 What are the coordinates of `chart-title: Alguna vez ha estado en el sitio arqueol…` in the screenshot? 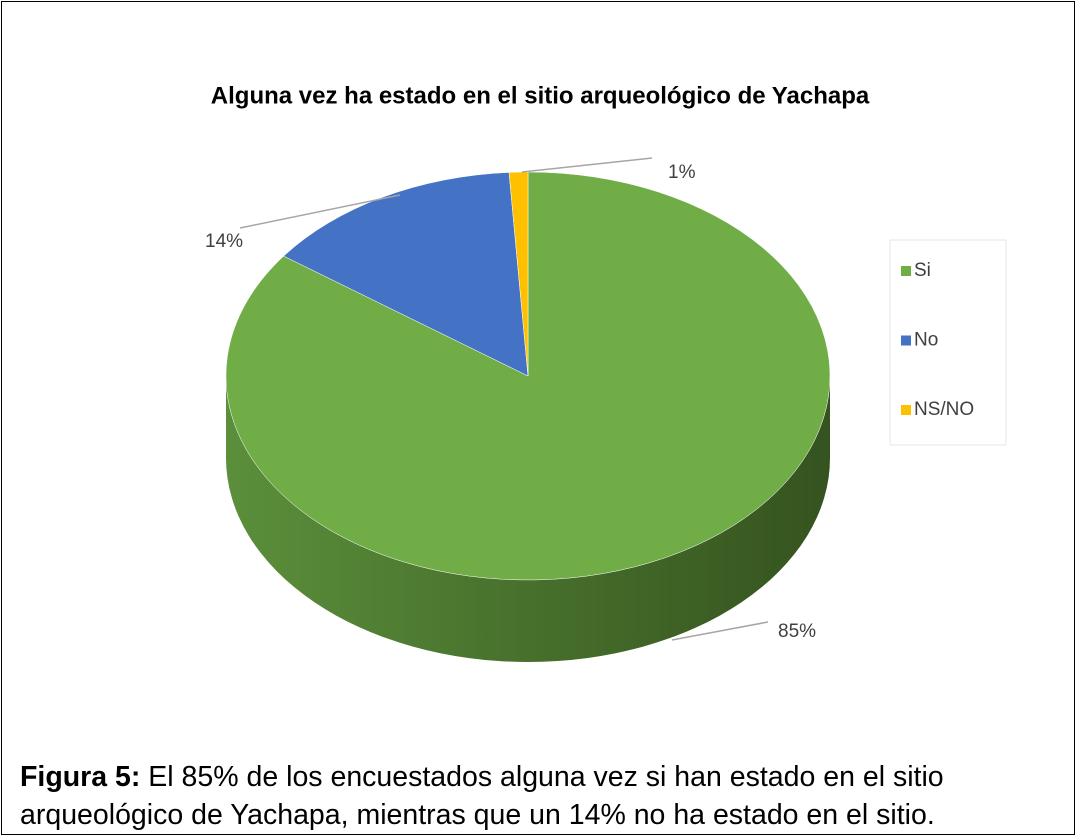 It's located at (540, 95).